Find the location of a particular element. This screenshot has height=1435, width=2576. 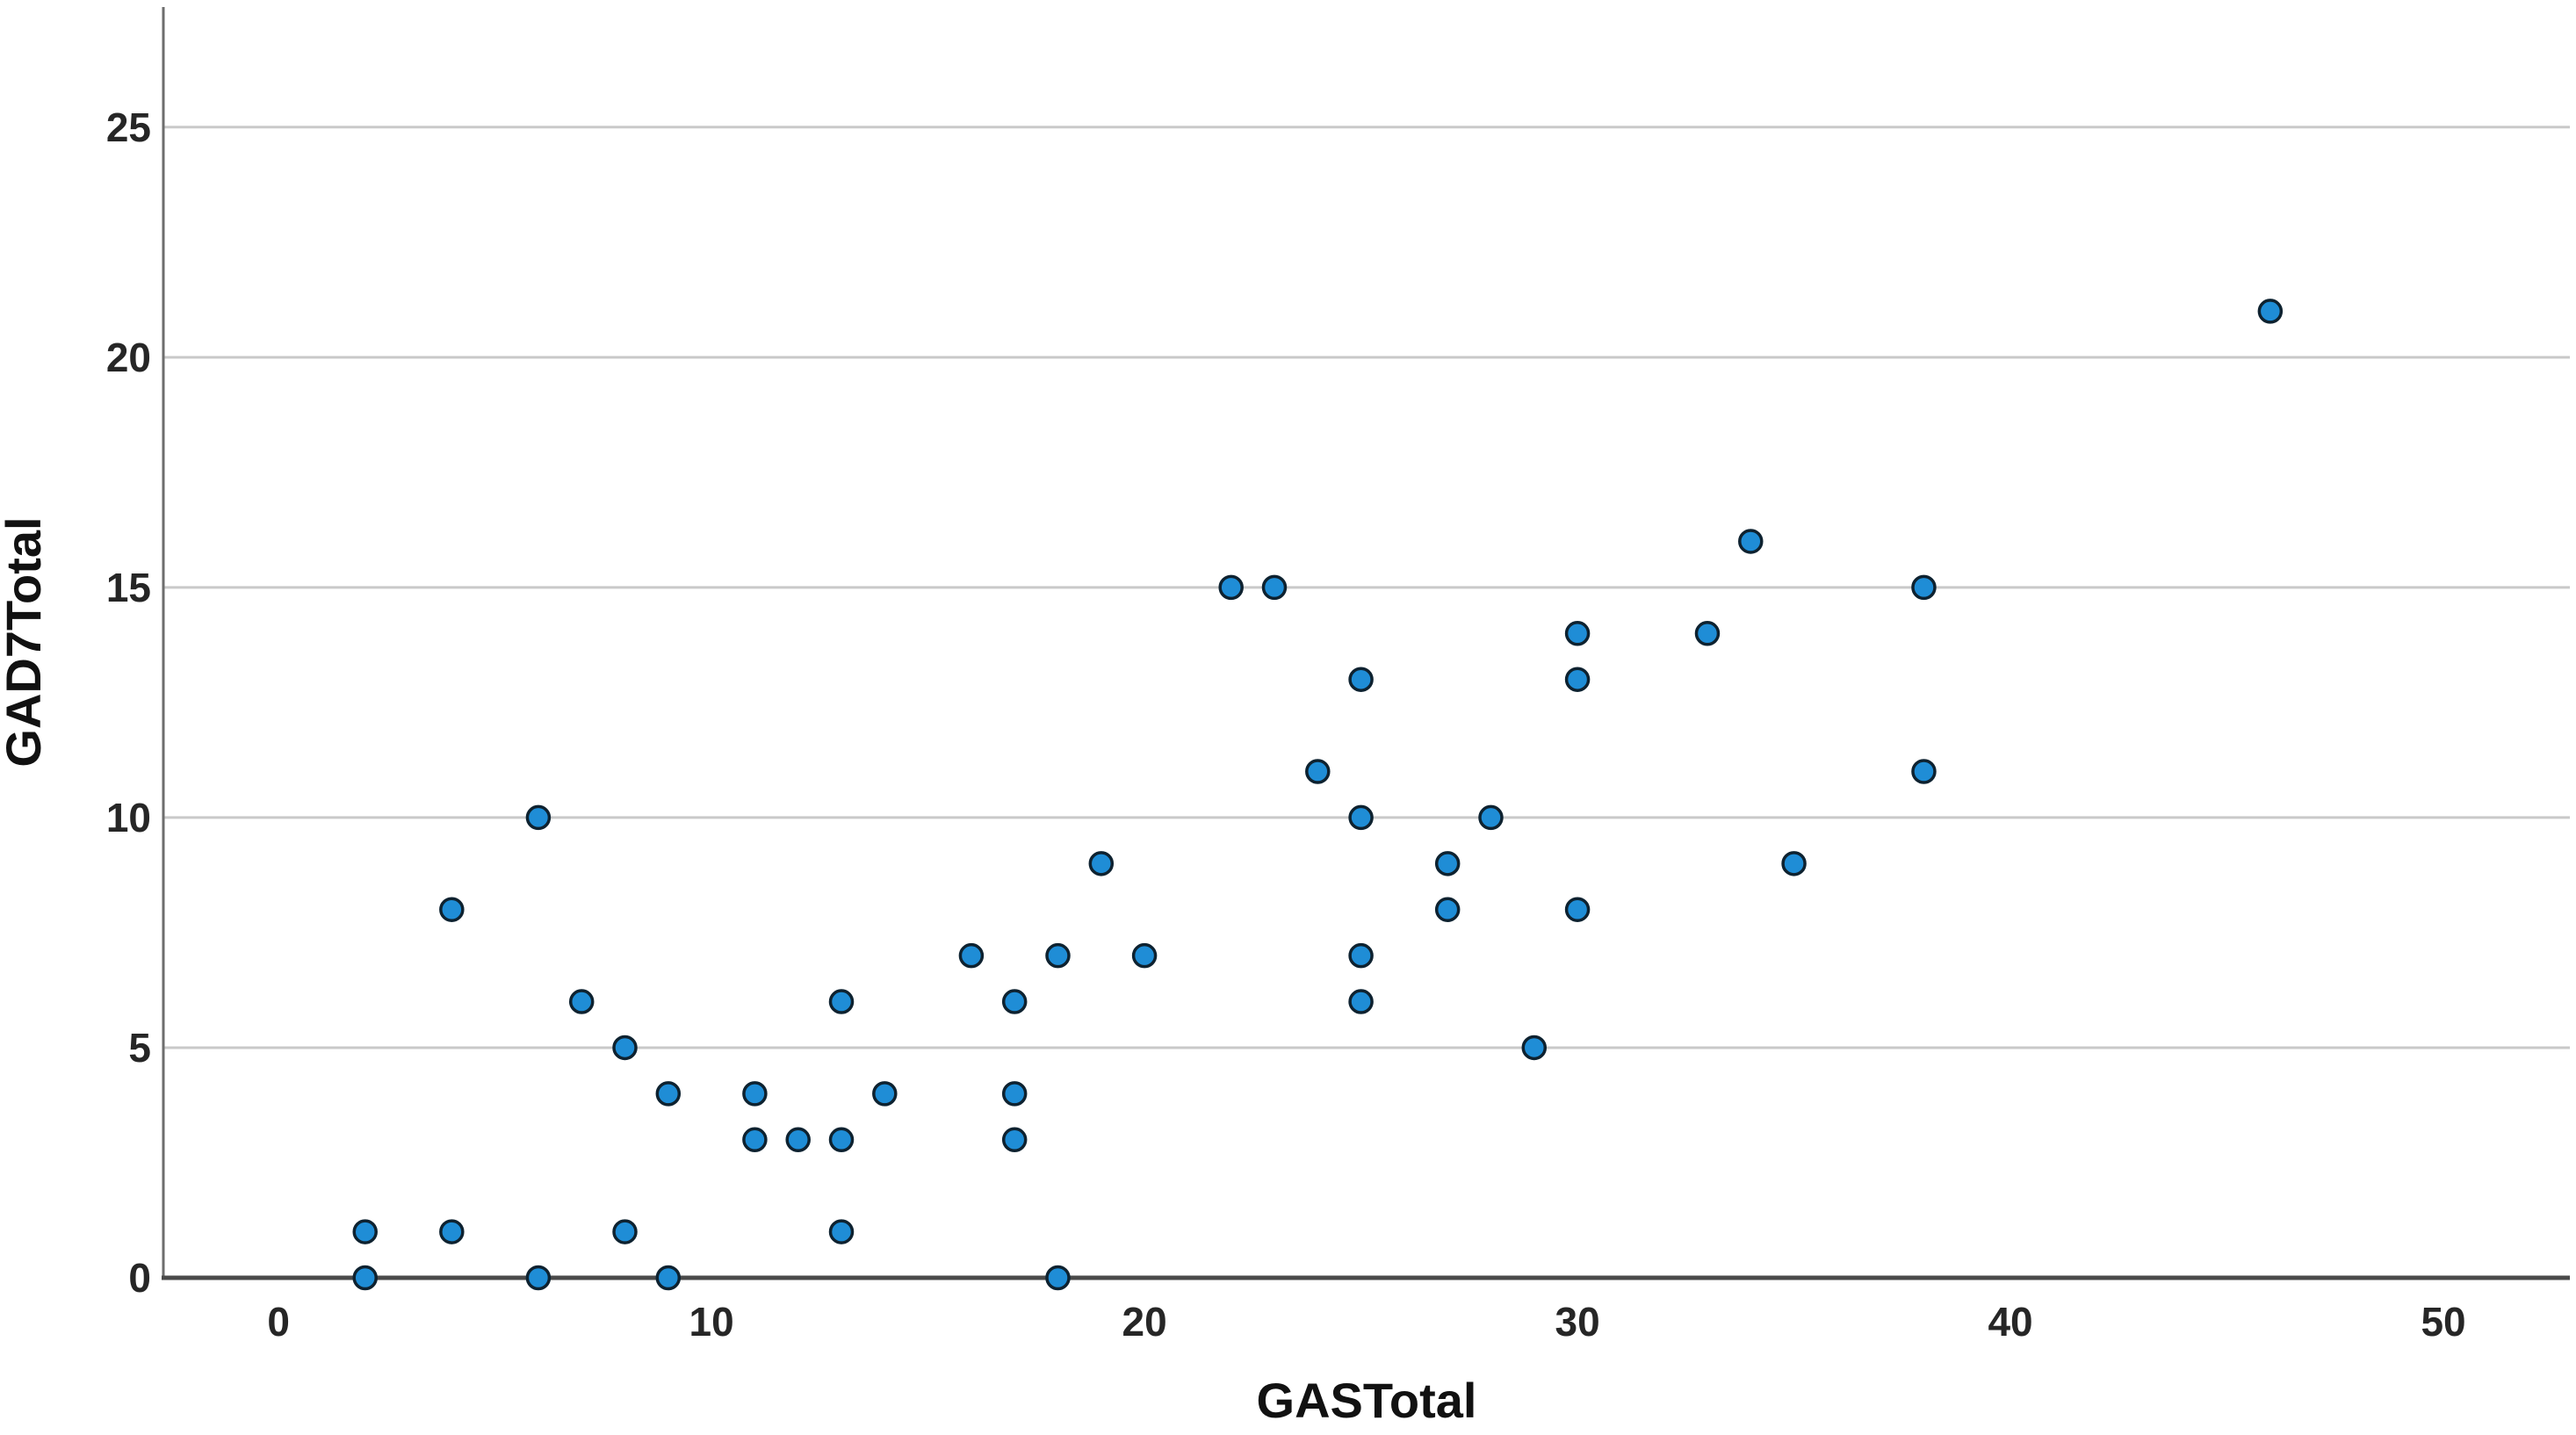

y-tick-labels-group: 0 5 10 15 20 25 is located at coordinates (128, 703).